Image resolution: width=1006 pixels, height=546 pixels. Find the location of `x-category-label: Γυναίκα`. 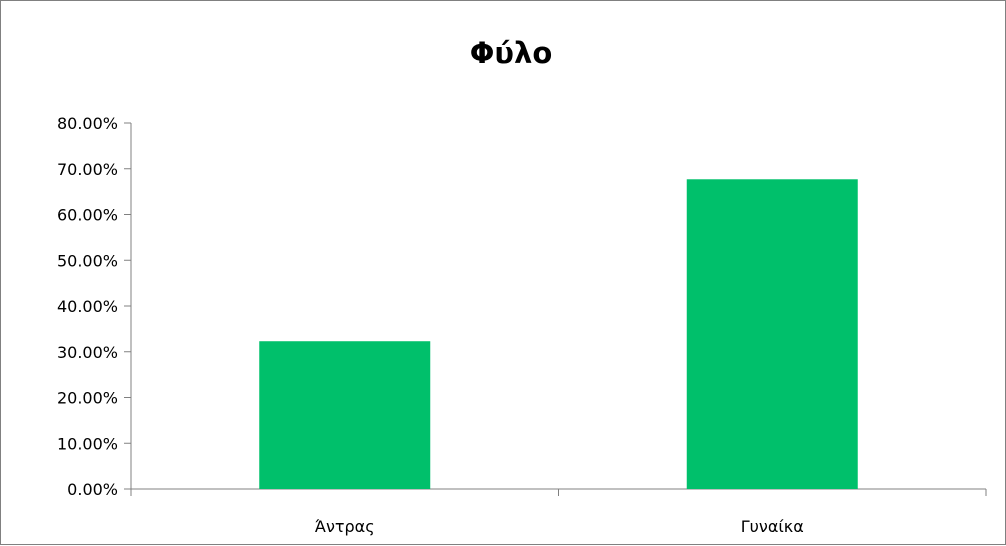

x-category-label: Γυναίκα is located at coordinates (772, 526).